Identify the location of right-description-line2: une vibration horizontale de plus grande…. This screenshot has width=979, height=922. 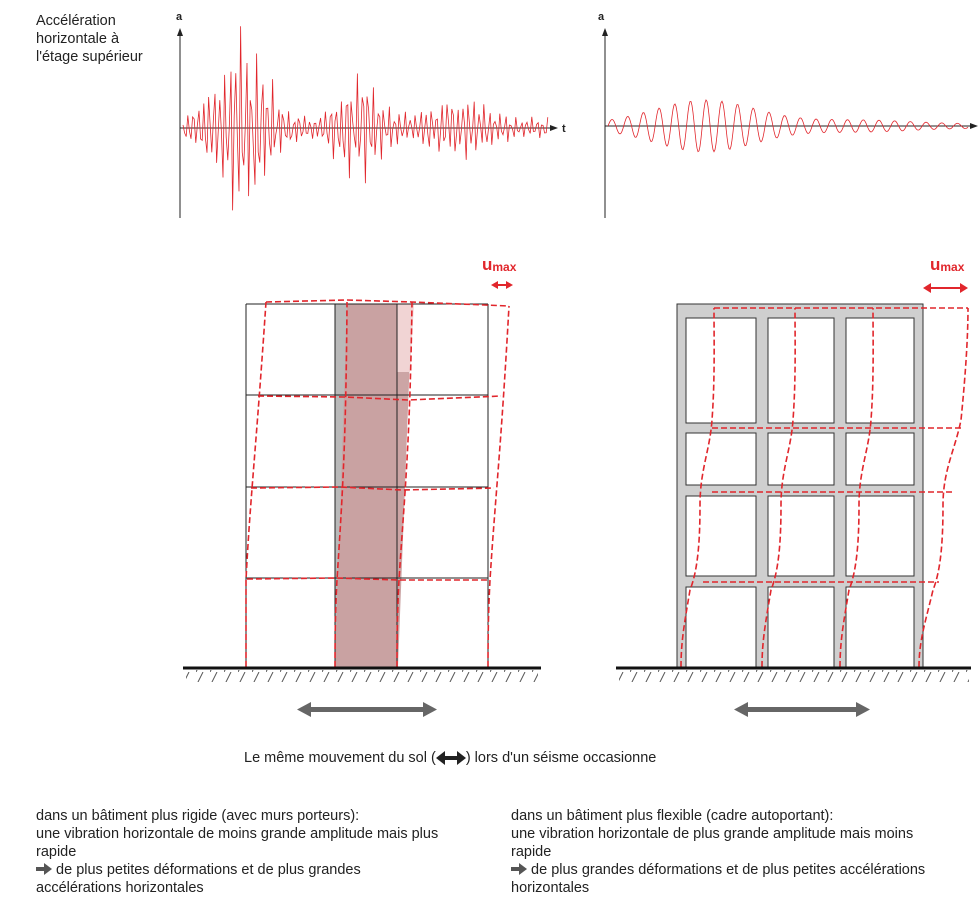
(712, 843).